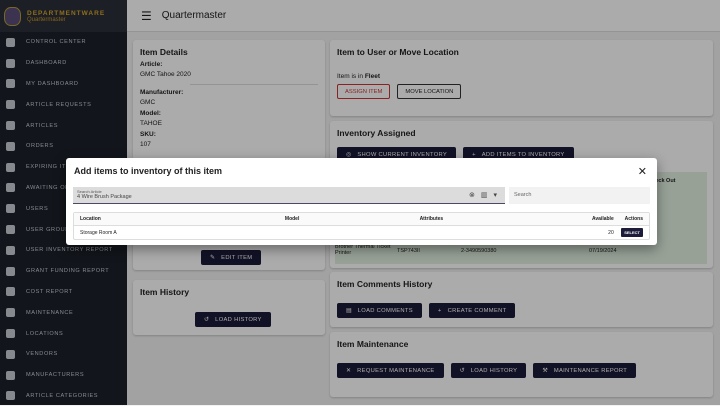 The image size is (720, 406). I want to click on create-comment-button: + CREATE COMMENT, so click(472, 310).